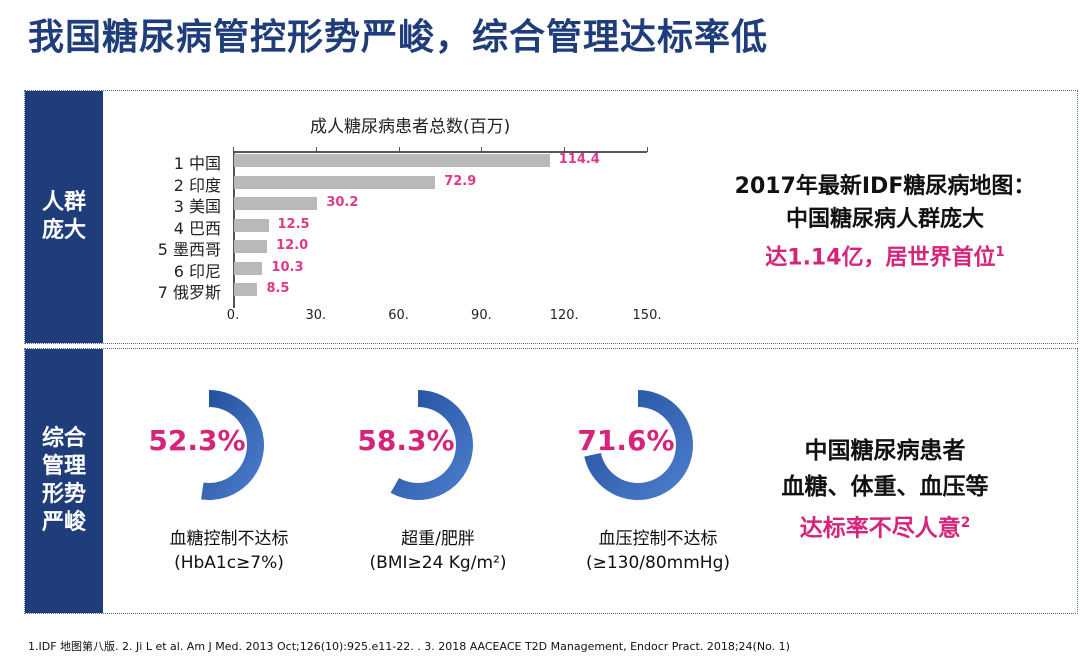 This screenshot has width=1080, height=658. What do you see at coordinates (885, 186) in the screenshot?
I see `callout-top-line1: 2017年最新IDF糖尿病地图：` at bounding box center [885, 186].